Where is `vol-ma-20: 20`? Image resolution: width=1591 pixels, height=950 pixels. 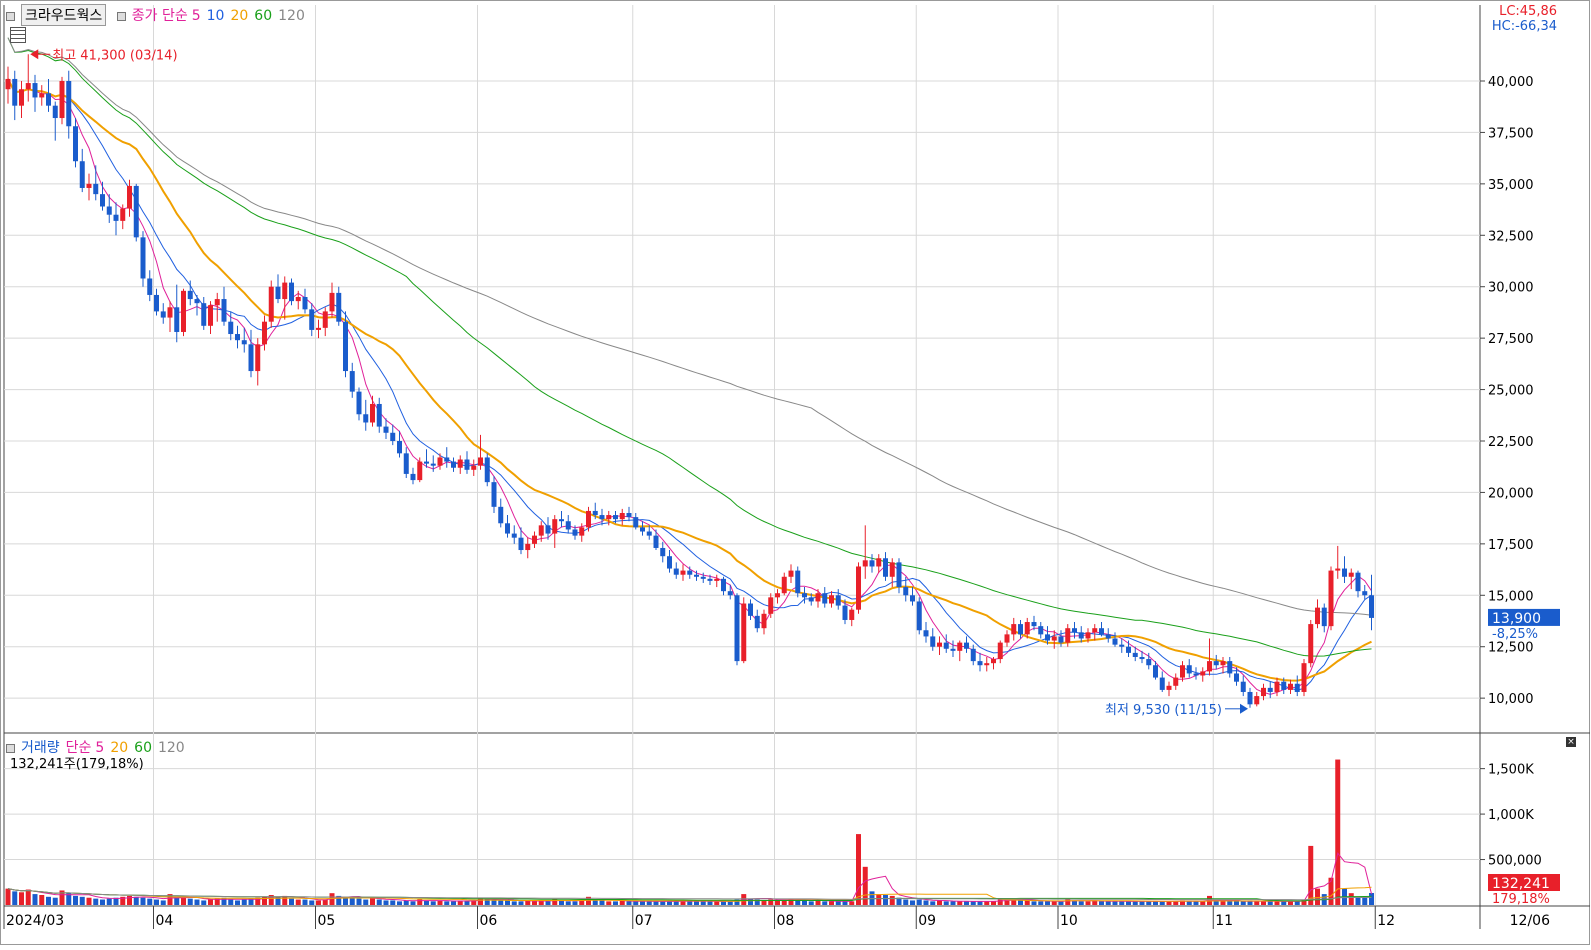
vol-ma-20: 20 is located at coordinates (119, 748).